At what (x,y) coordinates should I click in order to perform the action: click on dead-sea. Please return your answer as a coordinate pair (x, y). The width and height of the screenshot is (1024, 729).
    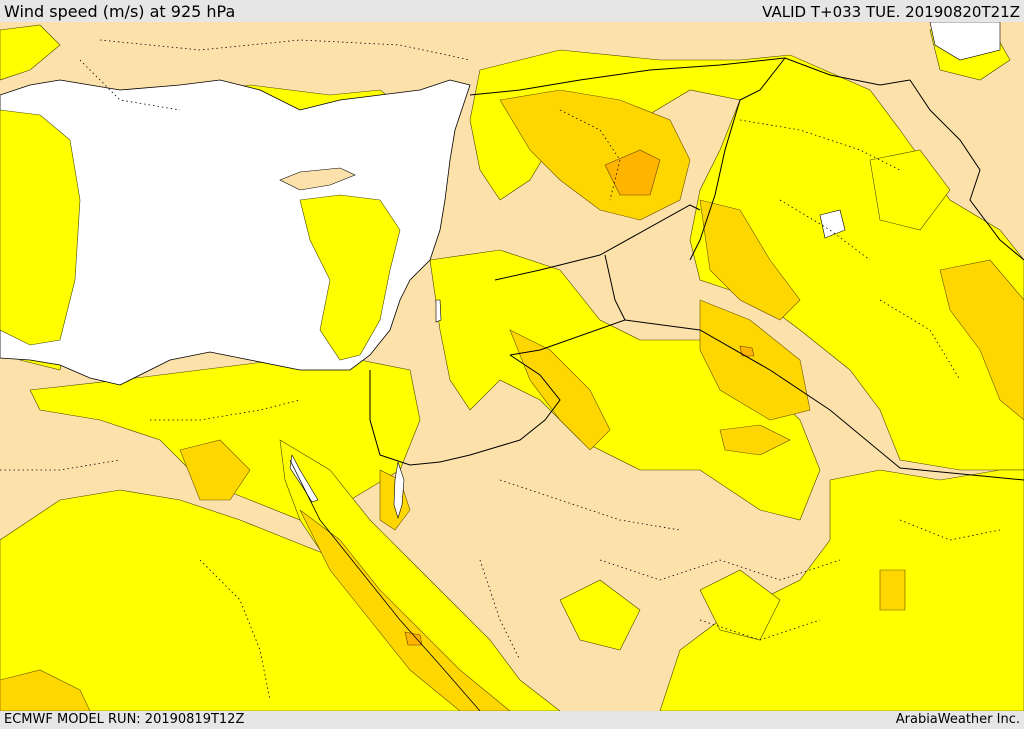
    Looking at the image, I should click on (438, 311).